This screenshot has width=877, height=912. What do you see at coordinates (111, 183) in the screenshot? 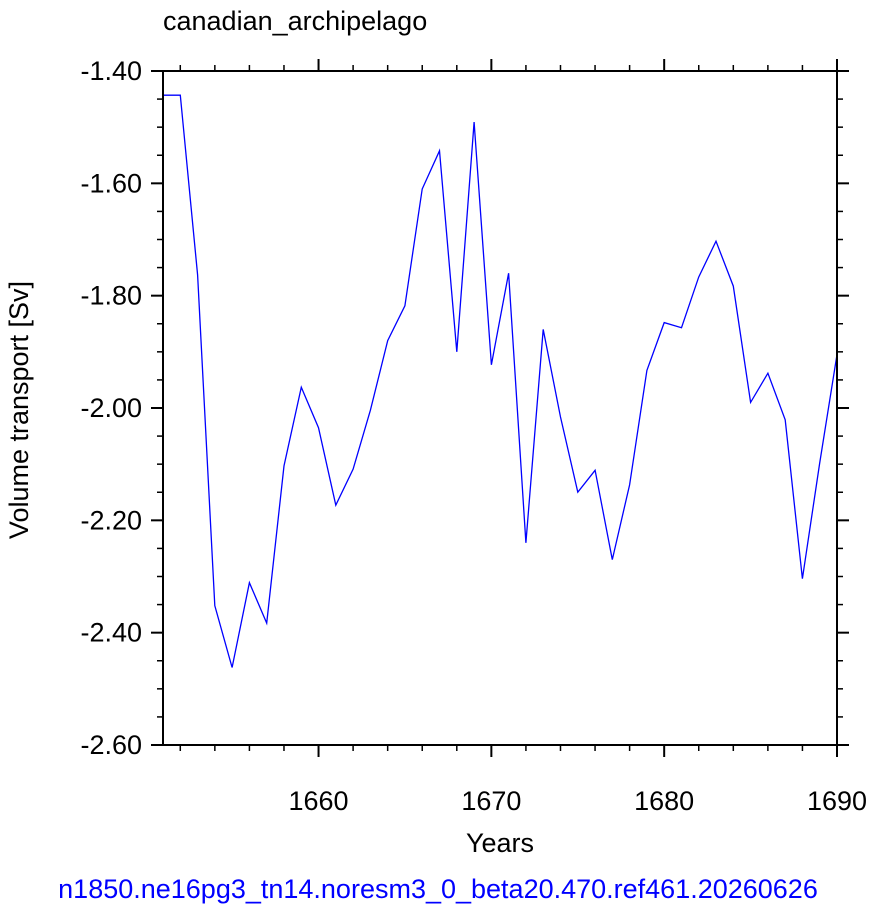
I see `y-tick-label: -1.60` at bounding box center [111, 183].